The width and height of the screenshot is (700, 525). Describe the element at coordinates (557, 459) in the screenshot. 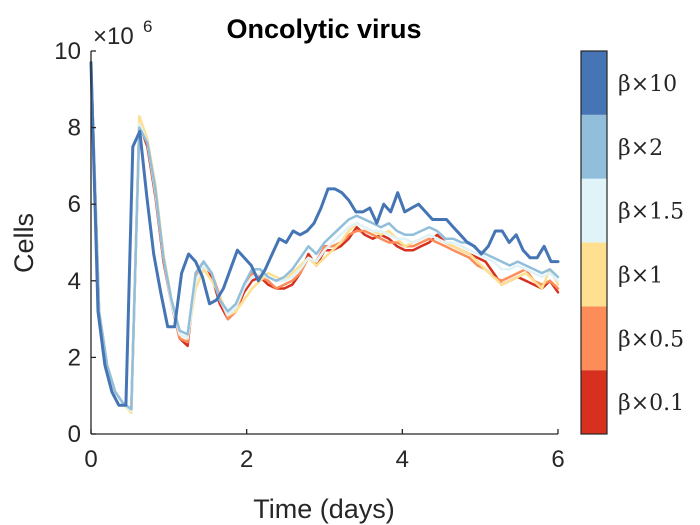

I see `x-tick-label-6: 6` at that location.